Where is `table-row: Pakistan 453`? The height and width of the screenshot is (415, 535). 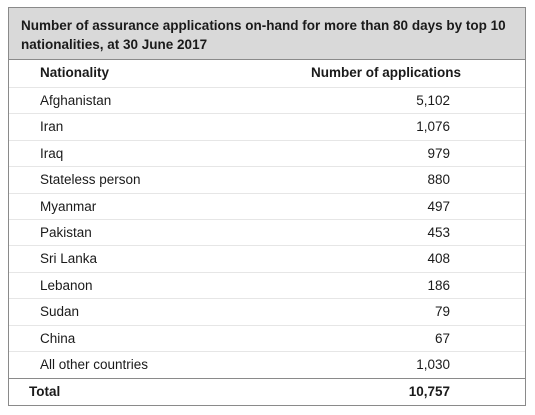 table-row: Pakistan 453 is located at coordinates (267, 233).